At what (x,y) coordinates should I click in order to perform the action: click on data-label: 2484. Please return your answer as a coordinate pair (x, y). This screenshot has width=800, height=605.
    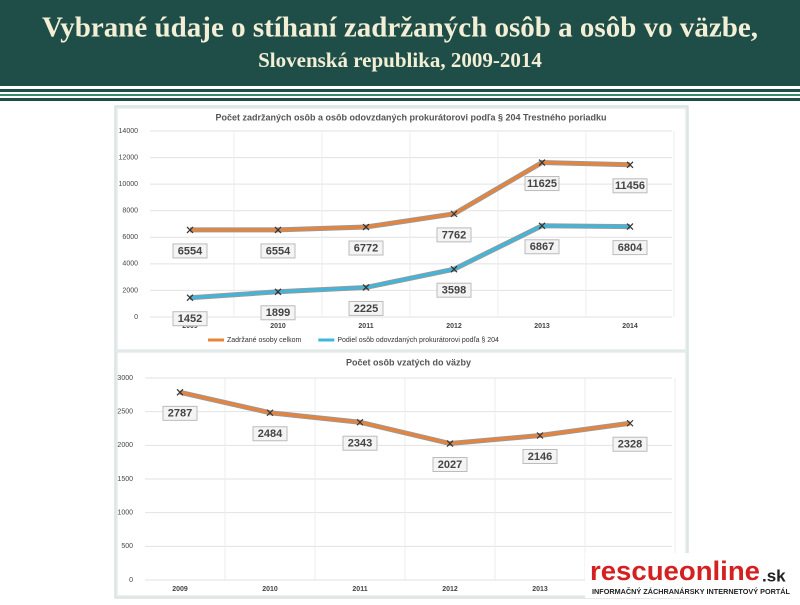
    Looking at the image, I should click on (270, 434).